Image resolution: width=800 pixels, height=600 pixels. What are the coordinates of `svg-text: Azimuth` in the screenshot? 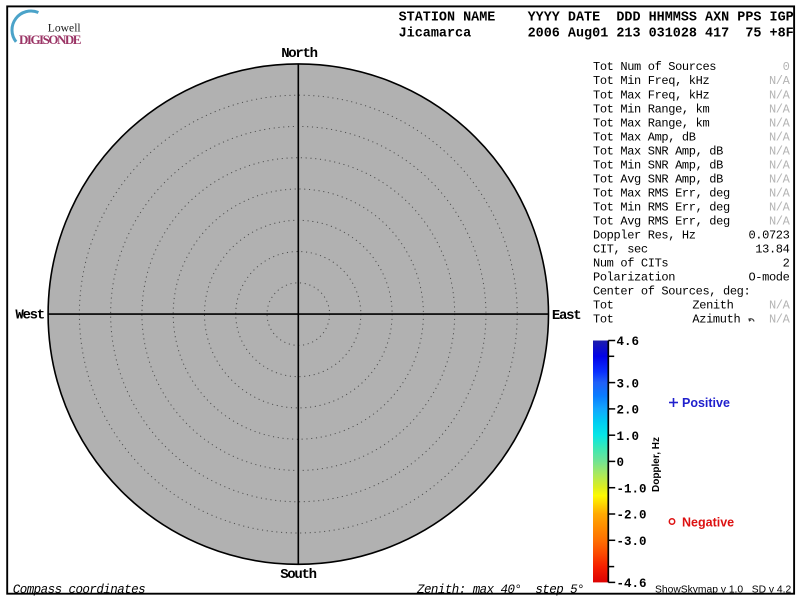 It's located at (716, 320).